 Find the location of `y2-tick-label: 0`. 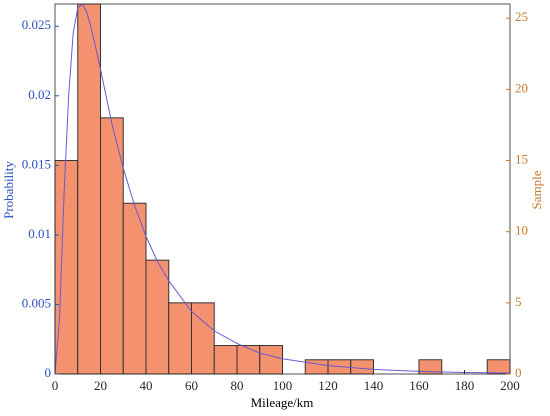

y2-tick-label: 0 is located at coordinates (518, 372).